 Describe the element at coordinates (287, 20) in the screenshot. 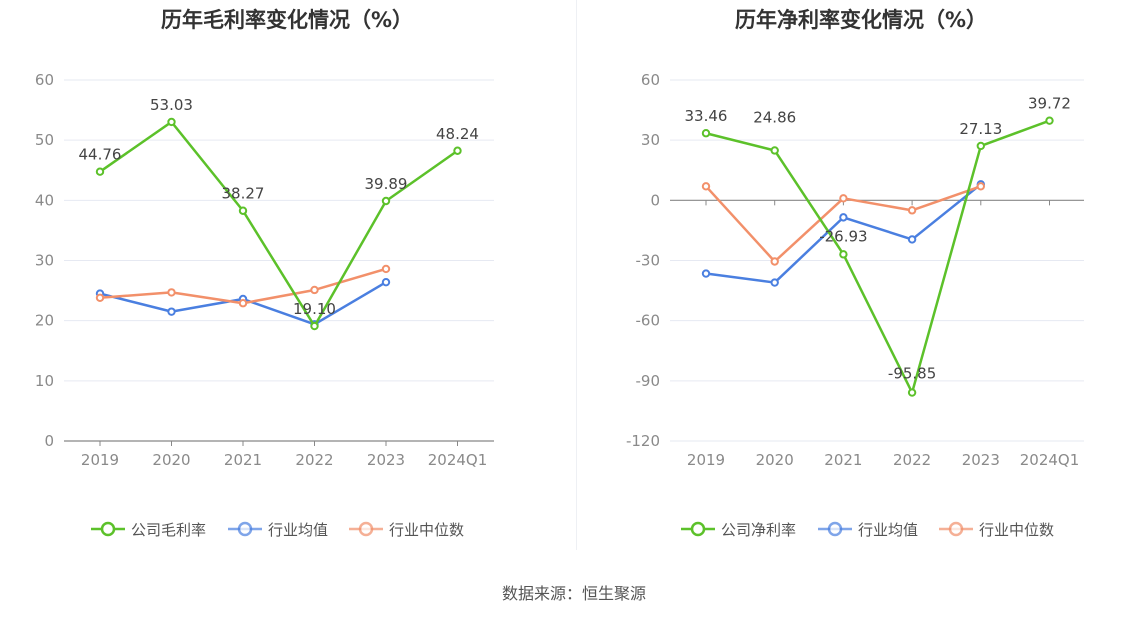

I see `gross-margin-chart-title: 历年毛利率变化情况（%）` at that location.